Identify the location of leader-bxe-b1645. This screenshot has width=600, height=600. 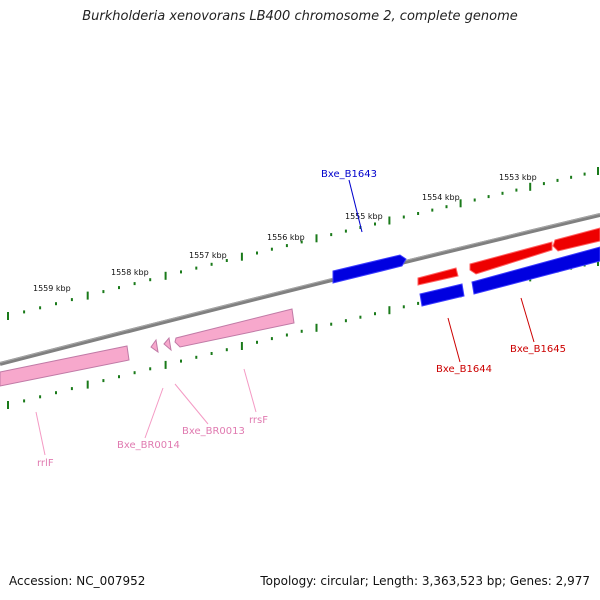
(527, 320).